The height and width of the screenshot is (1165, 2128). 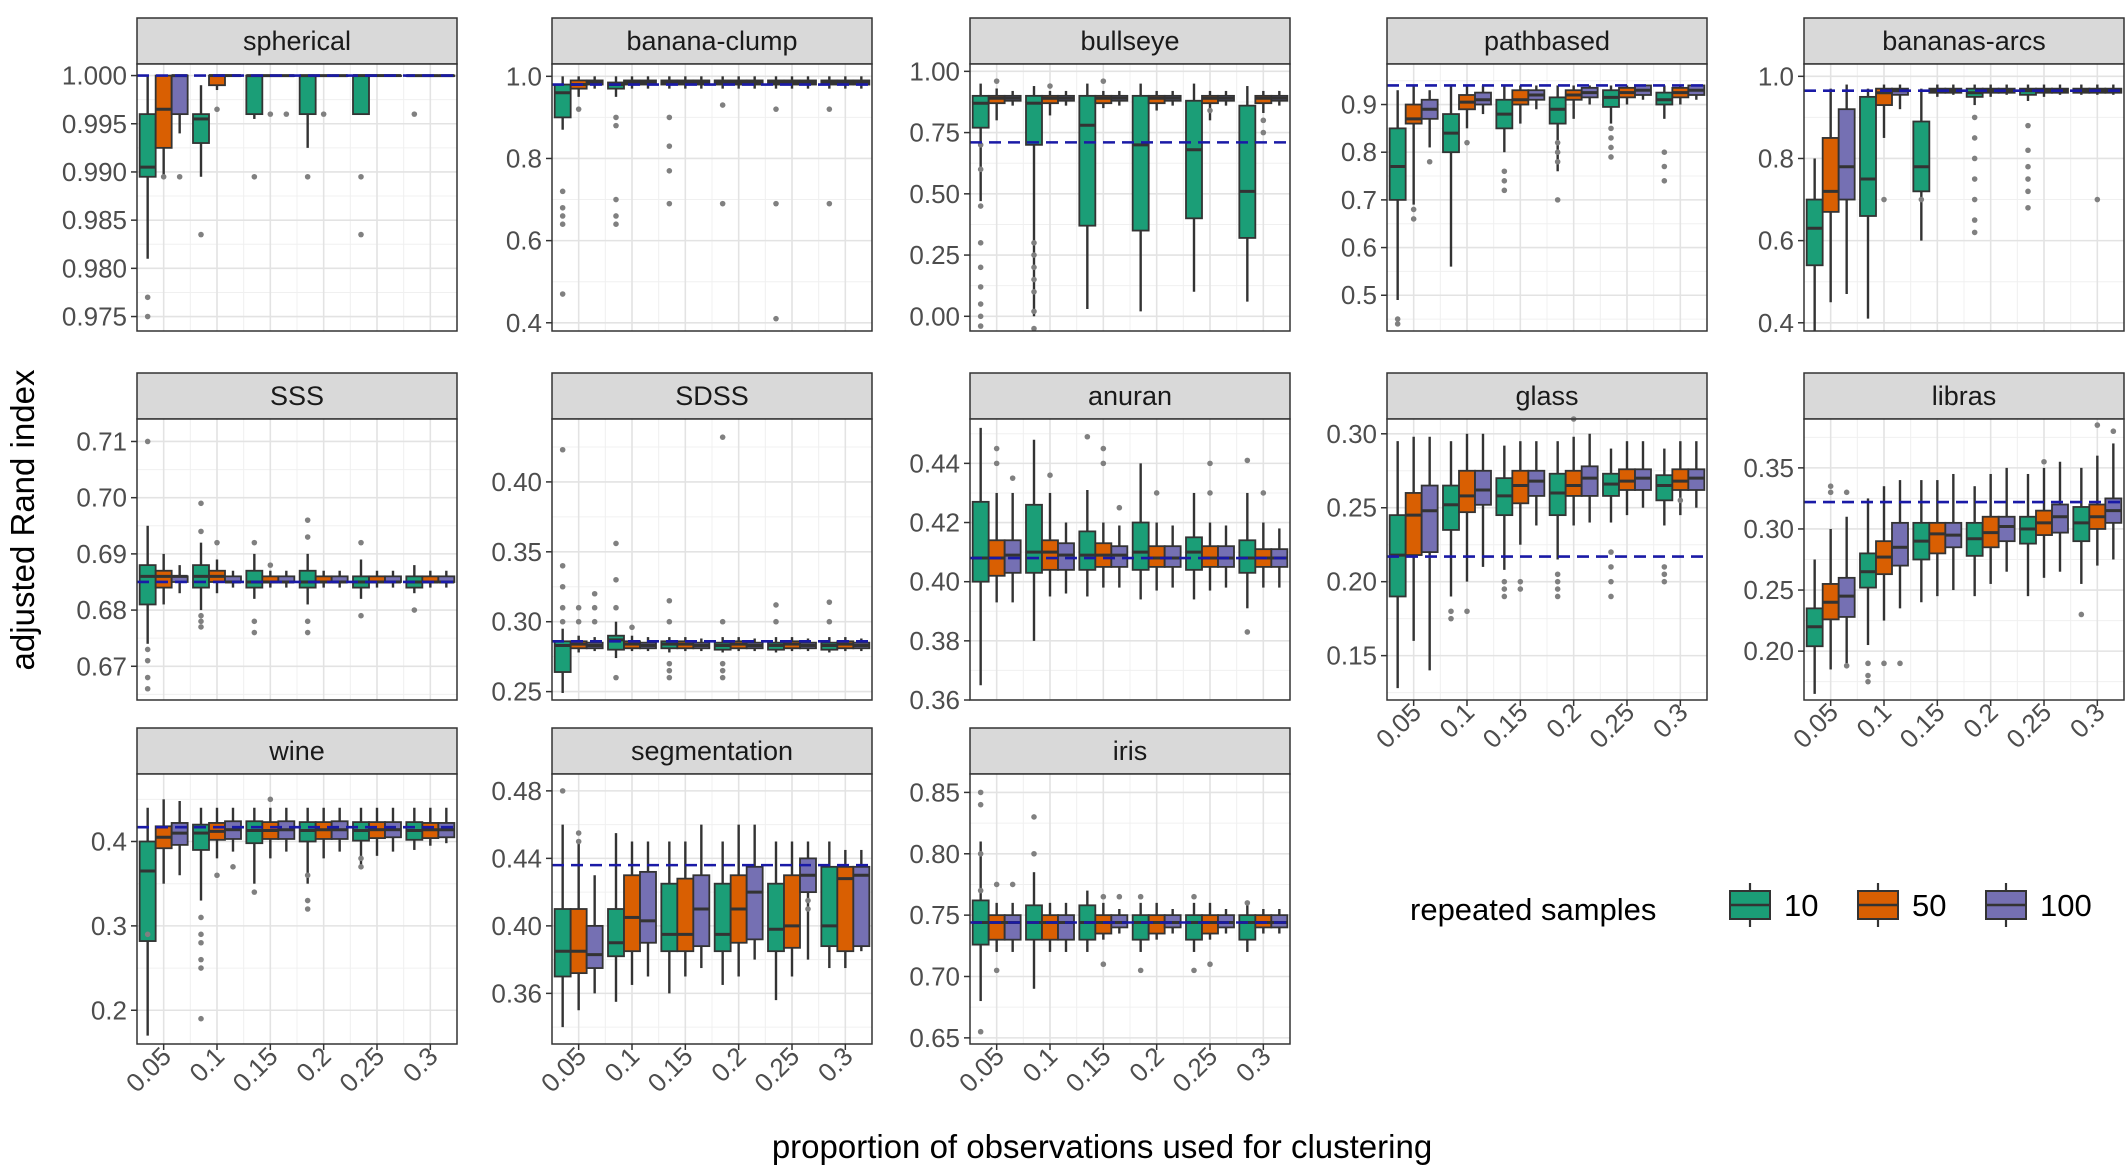 What do you see at coordinates (2066, 905) in the screenshot?
I see `legend-label-100: 100` at bounding box center [2066, 905].